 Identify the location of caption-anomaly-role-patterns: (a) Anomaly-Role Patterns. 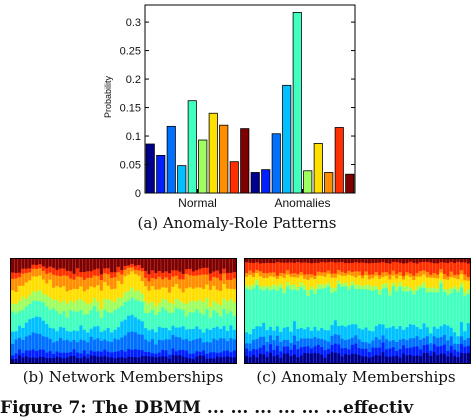
(237, 223).